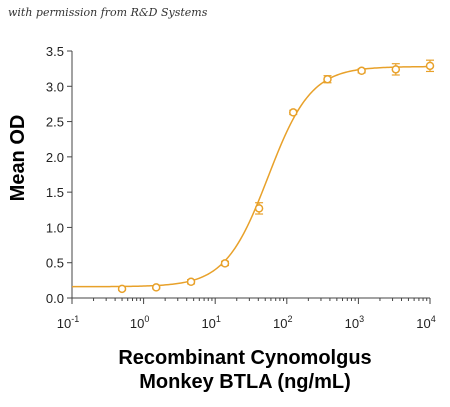 The height and width of the screenshot is (407, 450). I want to click on y-tick-label: 3.5, so click(55, 51).